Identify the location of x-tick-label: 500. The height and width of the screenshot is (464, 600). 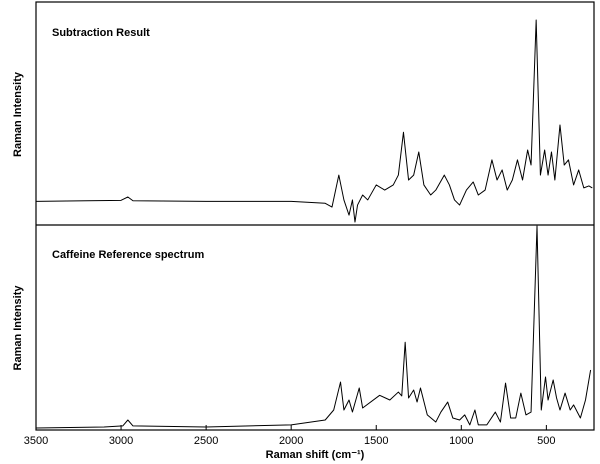
(546, 441).